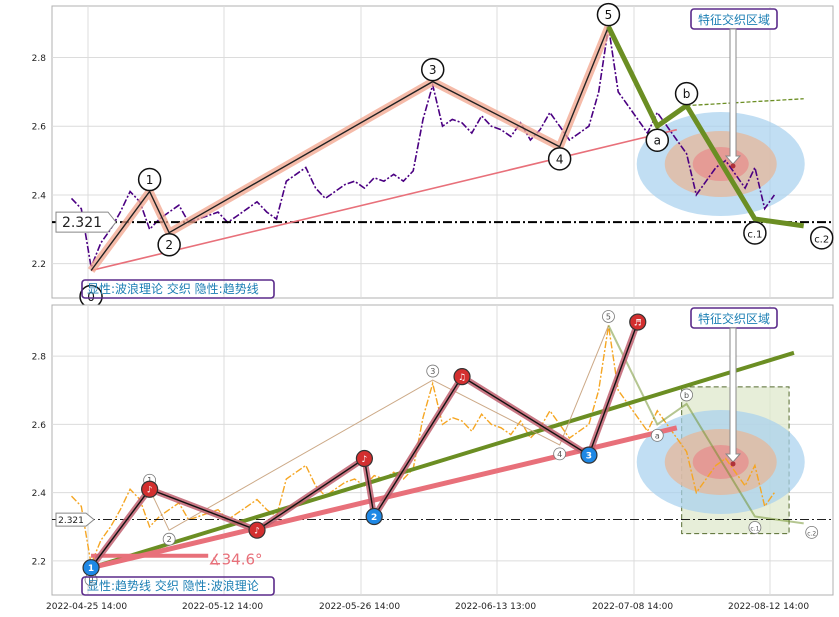 This screenshot has width=839, height=617. Describe the element at coordinates (173, 585) in the screenshot. I see `panel-label: 显性:趋势线 交织 隐性:波浪理论` at that location.